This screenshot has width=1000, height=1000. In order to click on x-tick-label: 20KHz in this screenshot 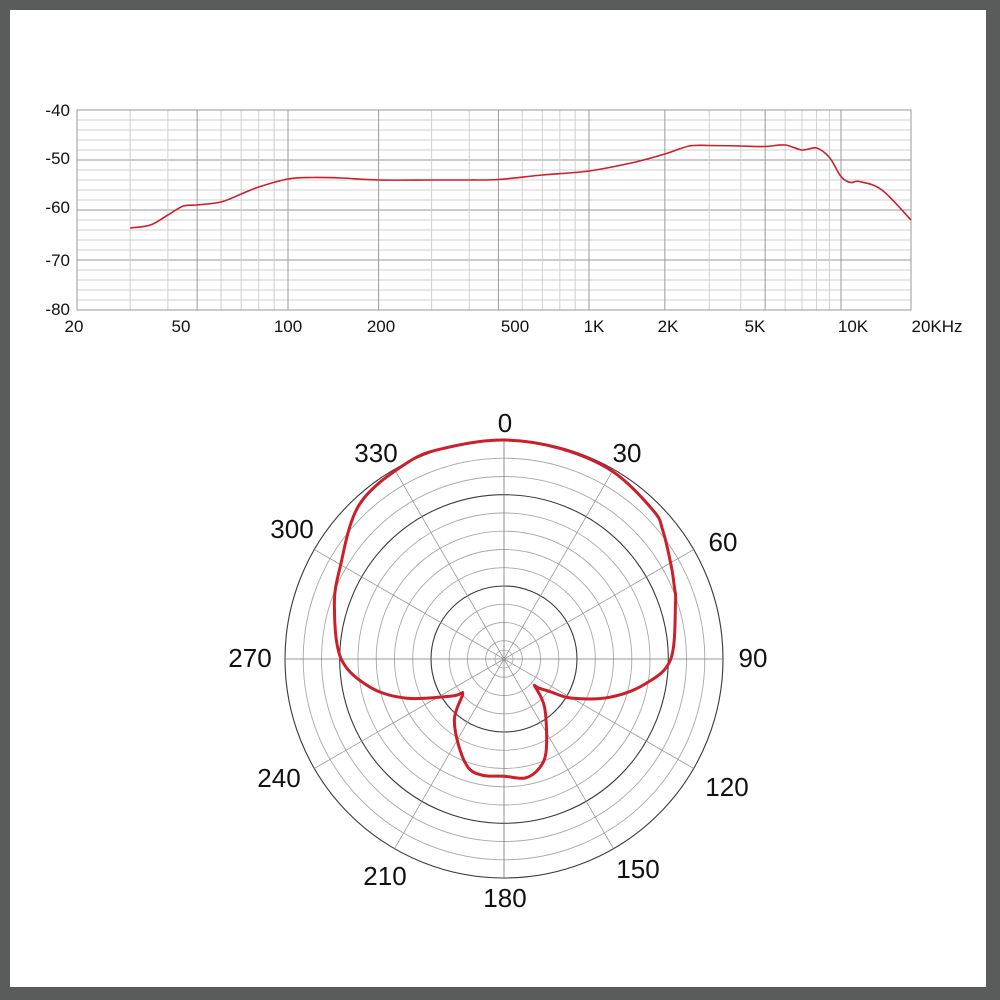, I will do `click(936, 326)`.